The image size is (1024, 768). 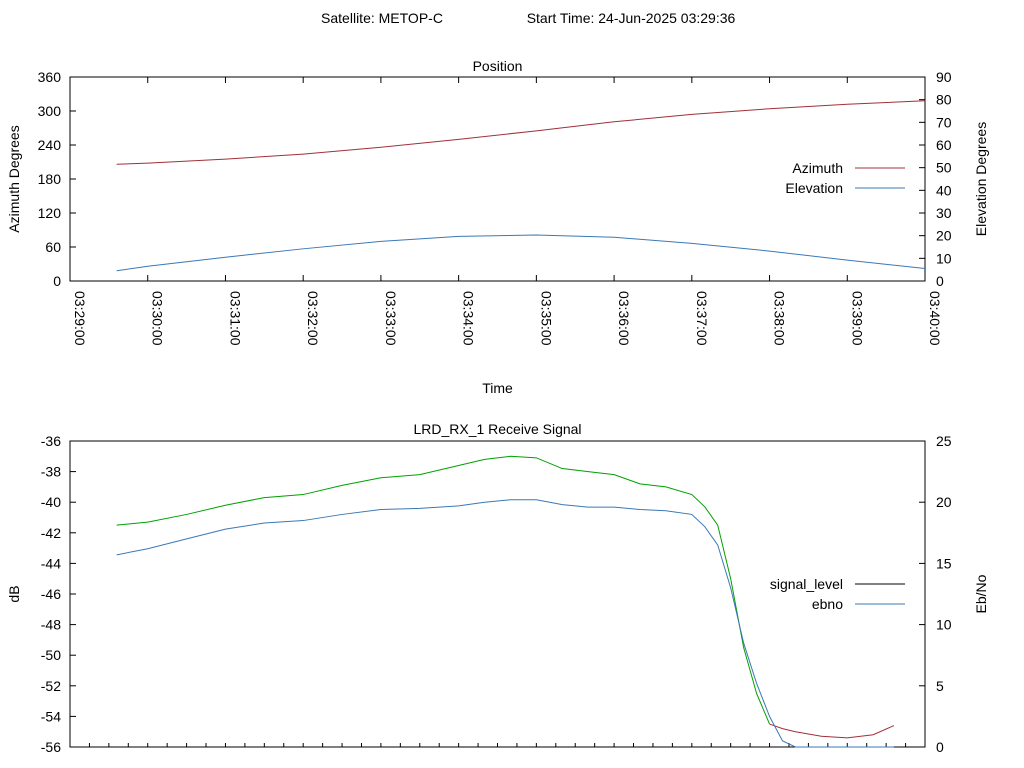 What do you see at coordinates (53, 247) in the screenshot?
I see `y-tick-label: 60` at bounding box center [53, 247].